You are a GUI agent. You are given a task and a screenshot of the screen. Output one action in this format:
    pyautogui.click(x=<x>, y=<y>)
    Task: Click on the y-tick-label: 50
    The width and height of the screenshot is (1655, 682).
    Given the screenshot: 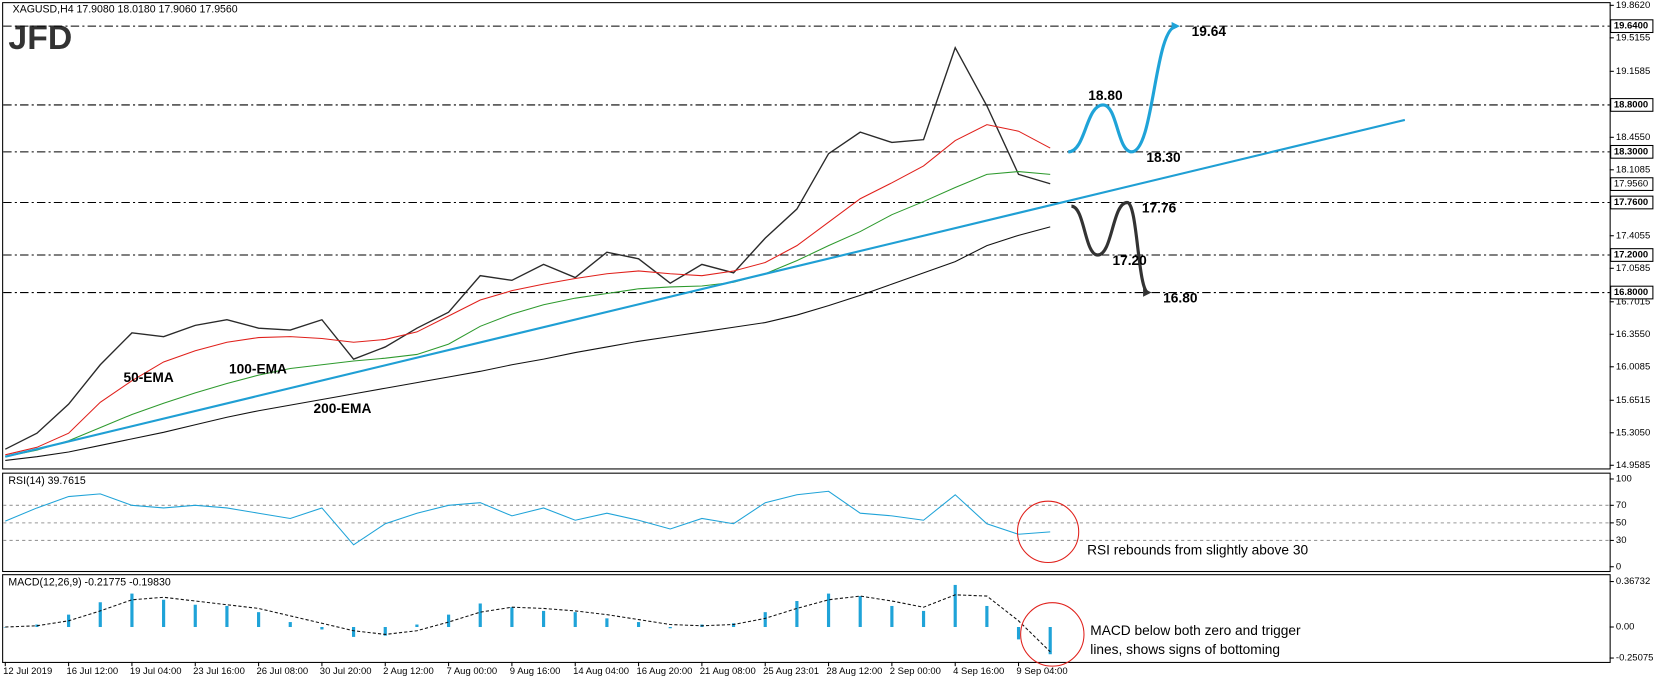 What is the action you would take?
    pyautogui.click(x=1621, y=522)
    